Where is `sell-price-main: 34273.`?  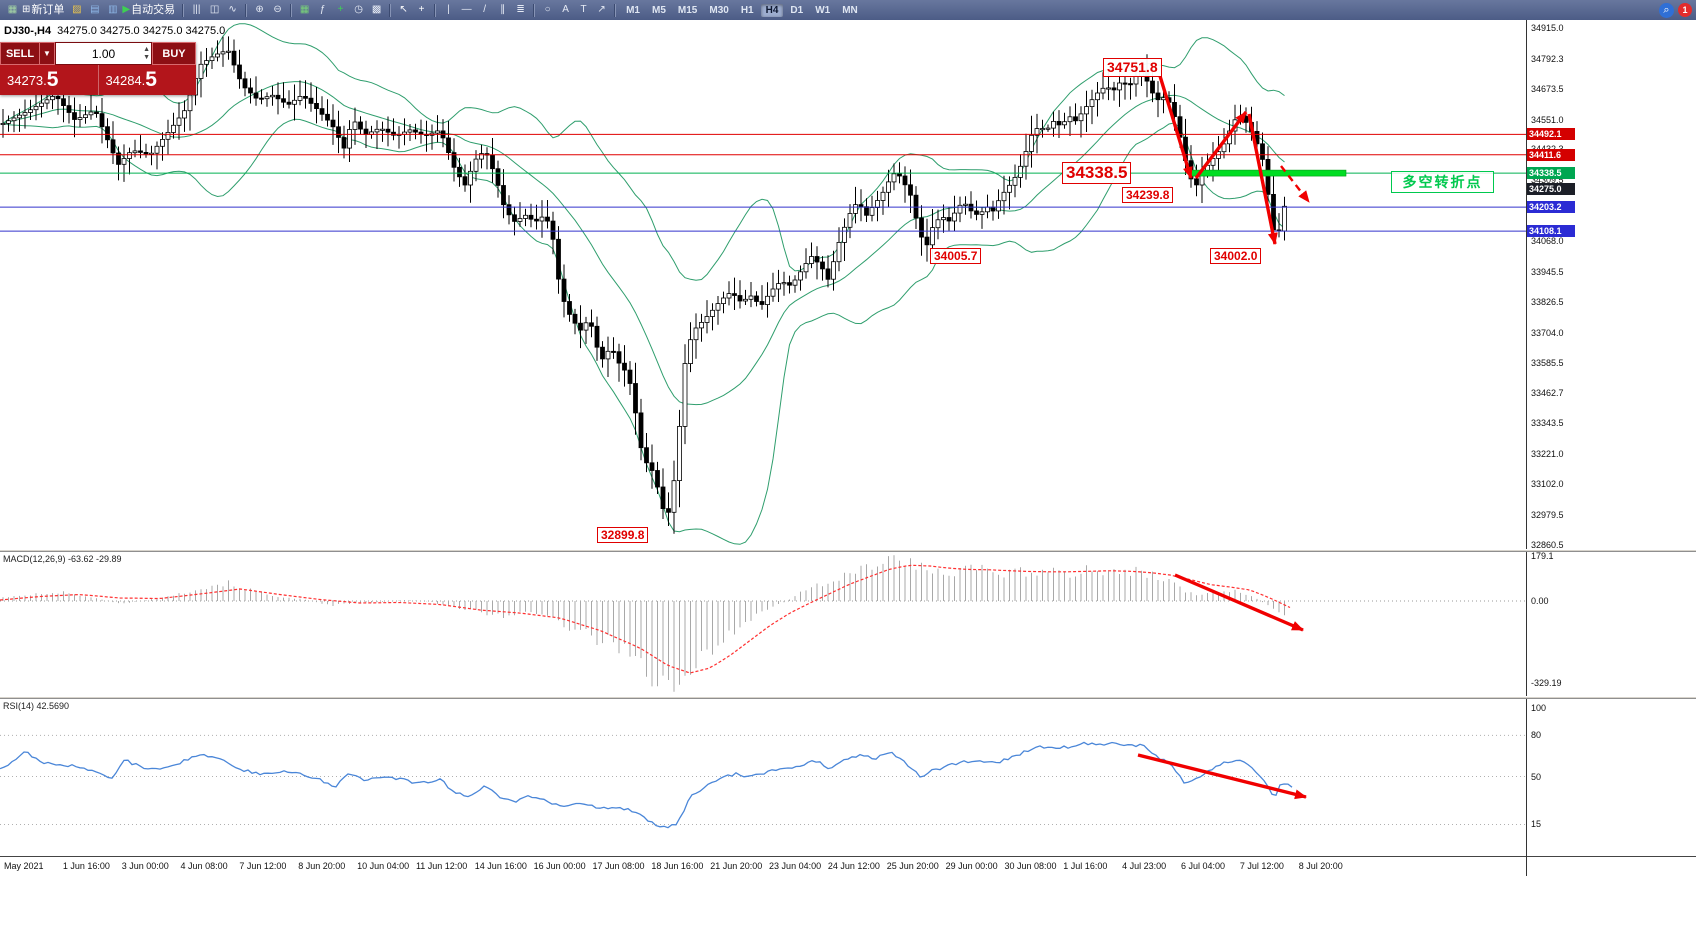
sell-price-main: 34273. is located at coordinates (27, 80).